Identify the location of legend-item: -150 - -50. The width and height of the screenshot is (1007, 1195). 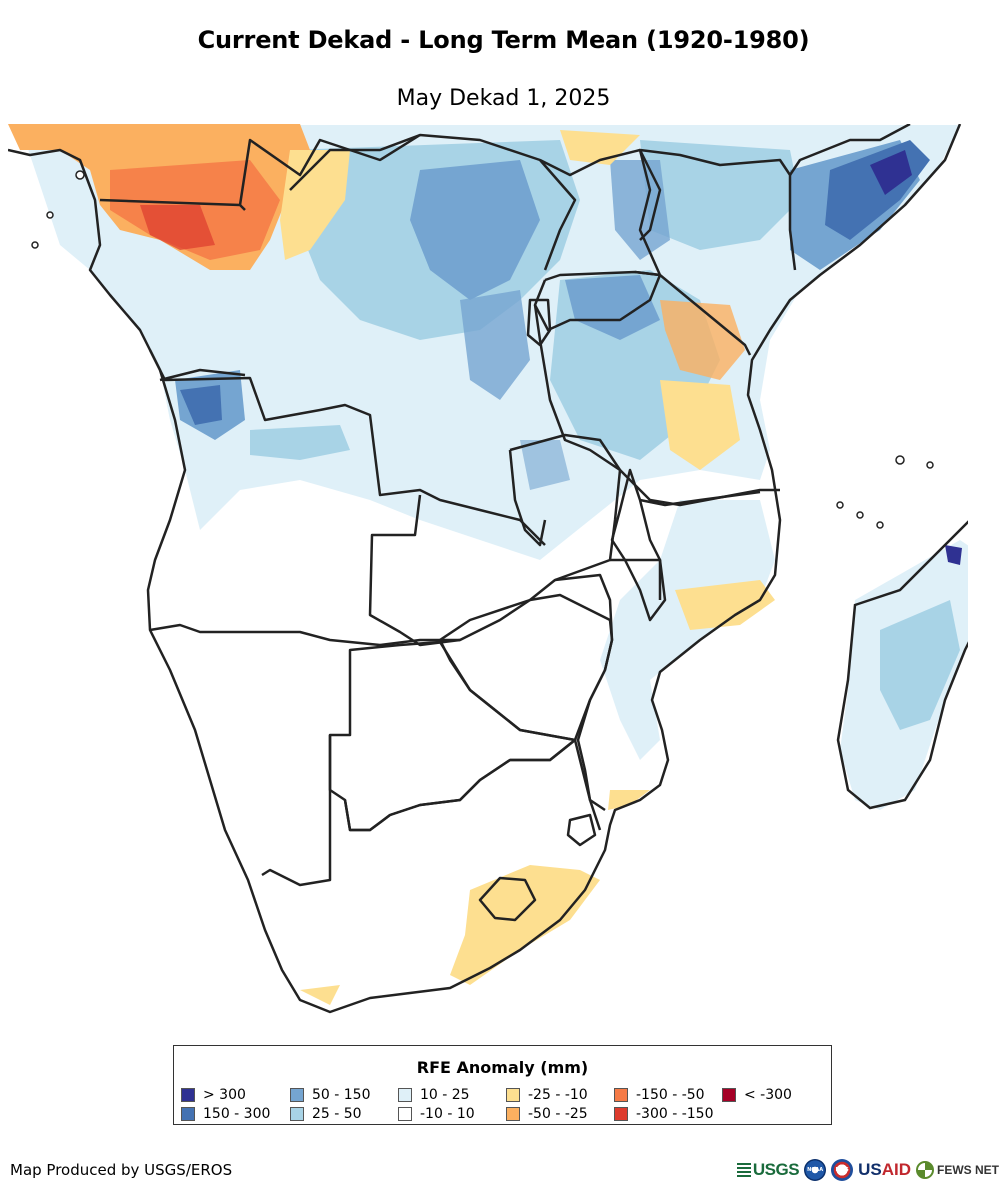
(668, 1094).